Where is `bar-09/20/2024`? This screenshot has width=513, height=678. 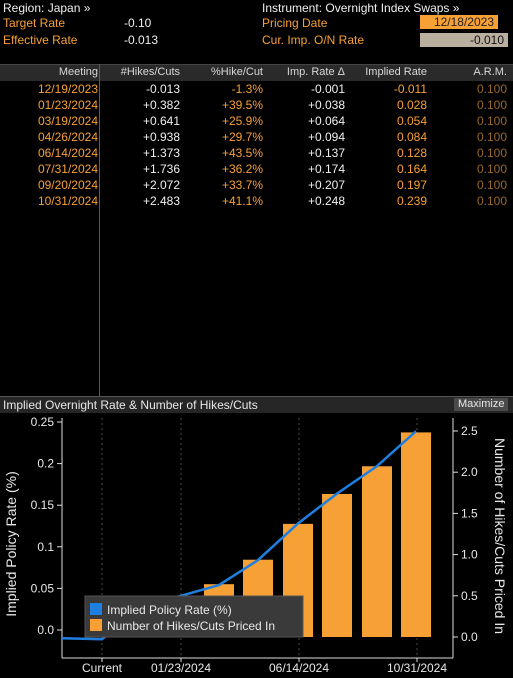 bar-09/20/2024 is located at coordinates (377, 551).